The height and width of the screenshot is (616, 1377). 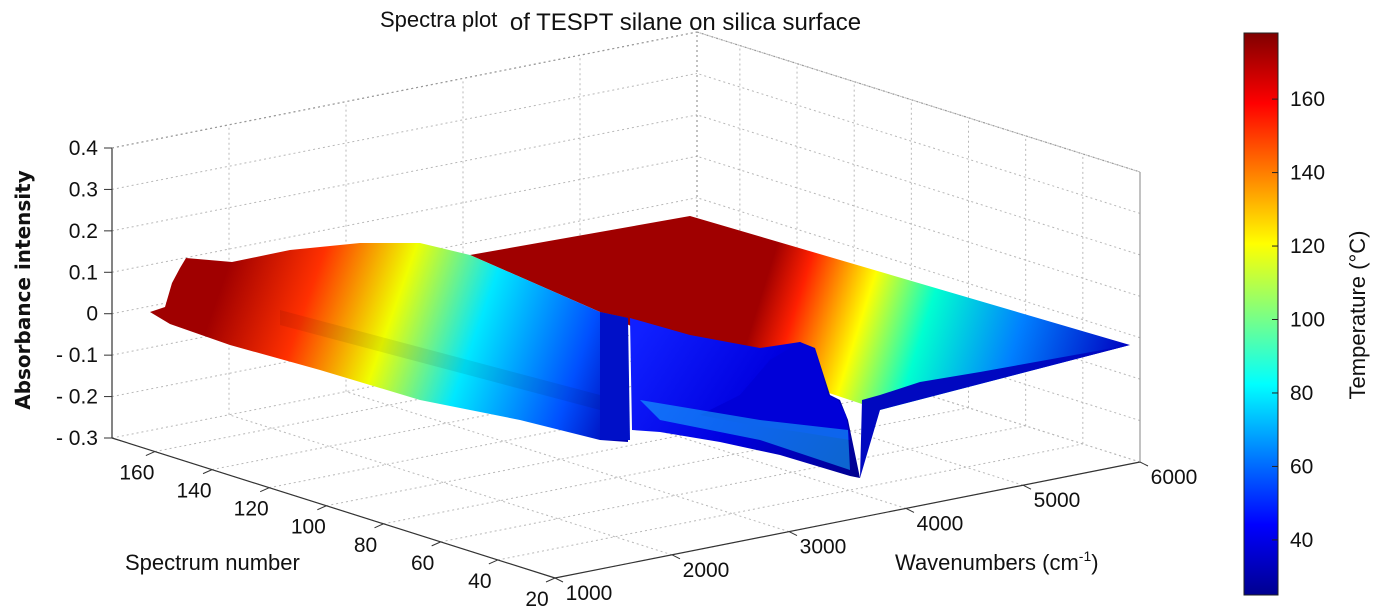 I want to click on chart-title-part2: of TESPT silane on silica surface, so click(x=685, y=22).